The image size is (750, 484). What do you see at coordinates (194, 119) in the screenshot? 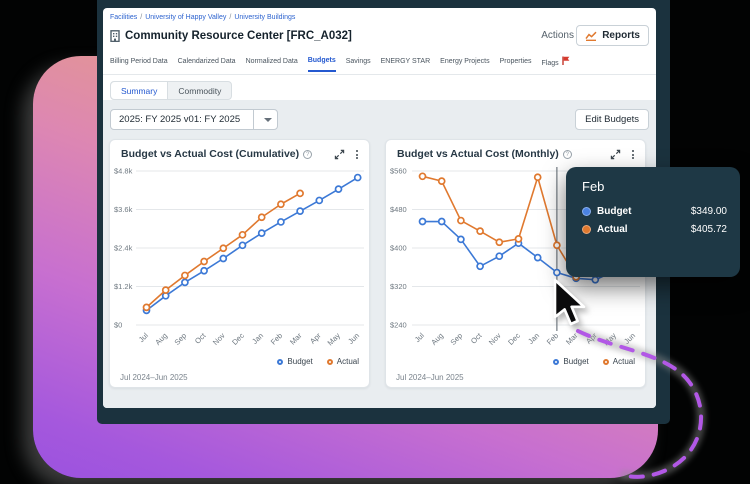
I see `budget-version-select: 2025: FY 2025 v01: FY 2025` at bounding box center [194, 119].